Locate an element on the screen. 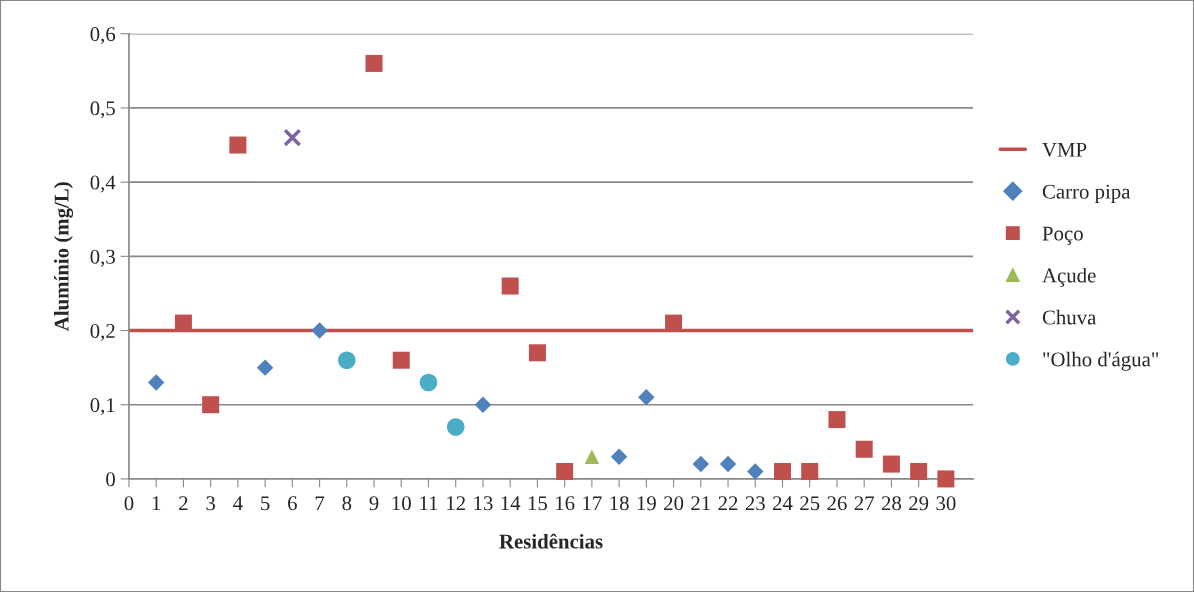  x-tick-label: 5 is located at coordinates (265, 503).